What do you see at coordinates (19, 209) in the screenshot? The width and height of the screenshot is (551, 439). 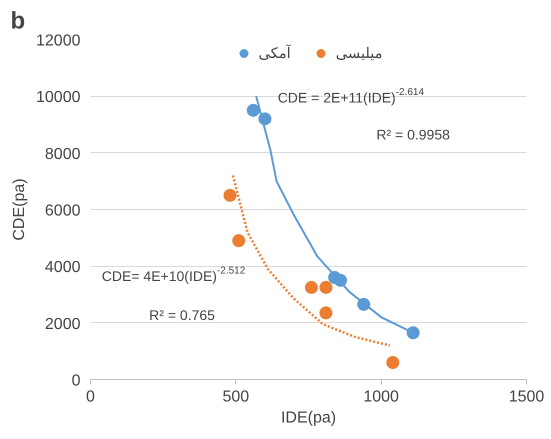 I see `y-axis-title: CDE(pa)` at bounding box center [19, 209].